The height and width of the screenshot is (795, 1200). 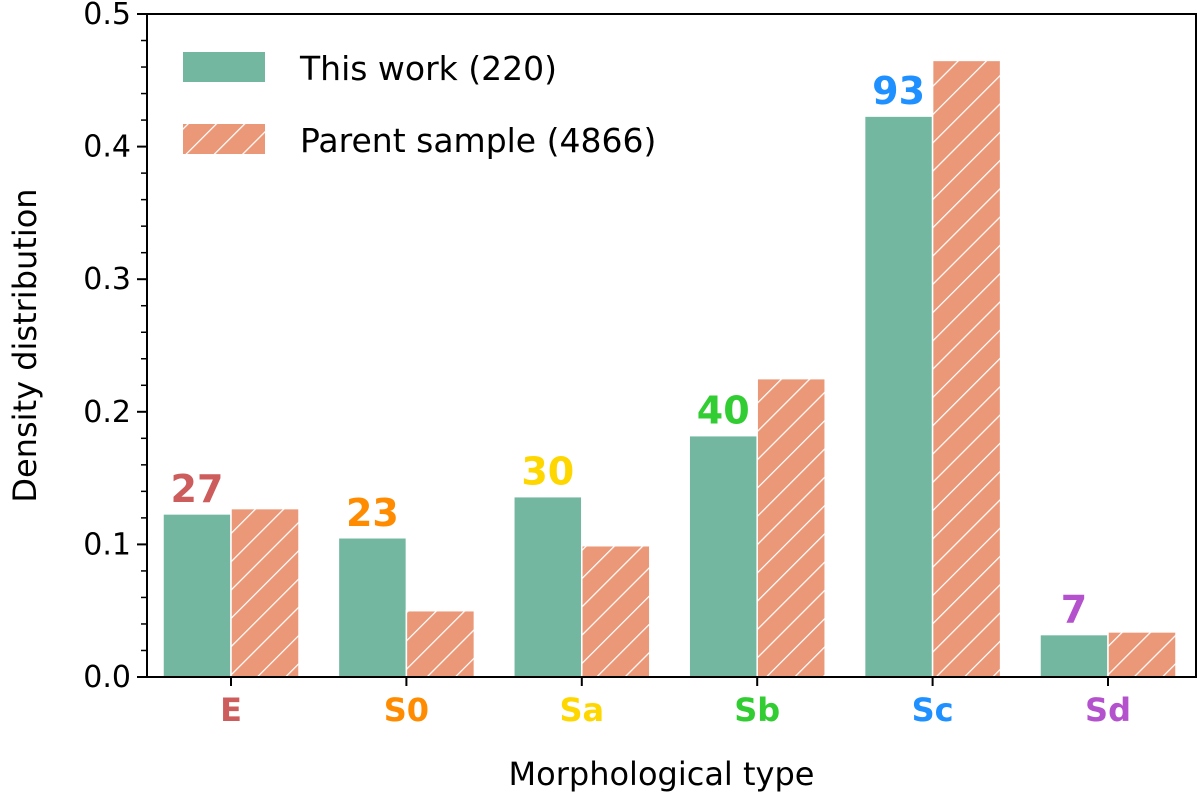 What do you see at coordinates (25, 345) in the screenshot?
I see `y-axis-title: Density distribution` at bounding box center [25, 345].